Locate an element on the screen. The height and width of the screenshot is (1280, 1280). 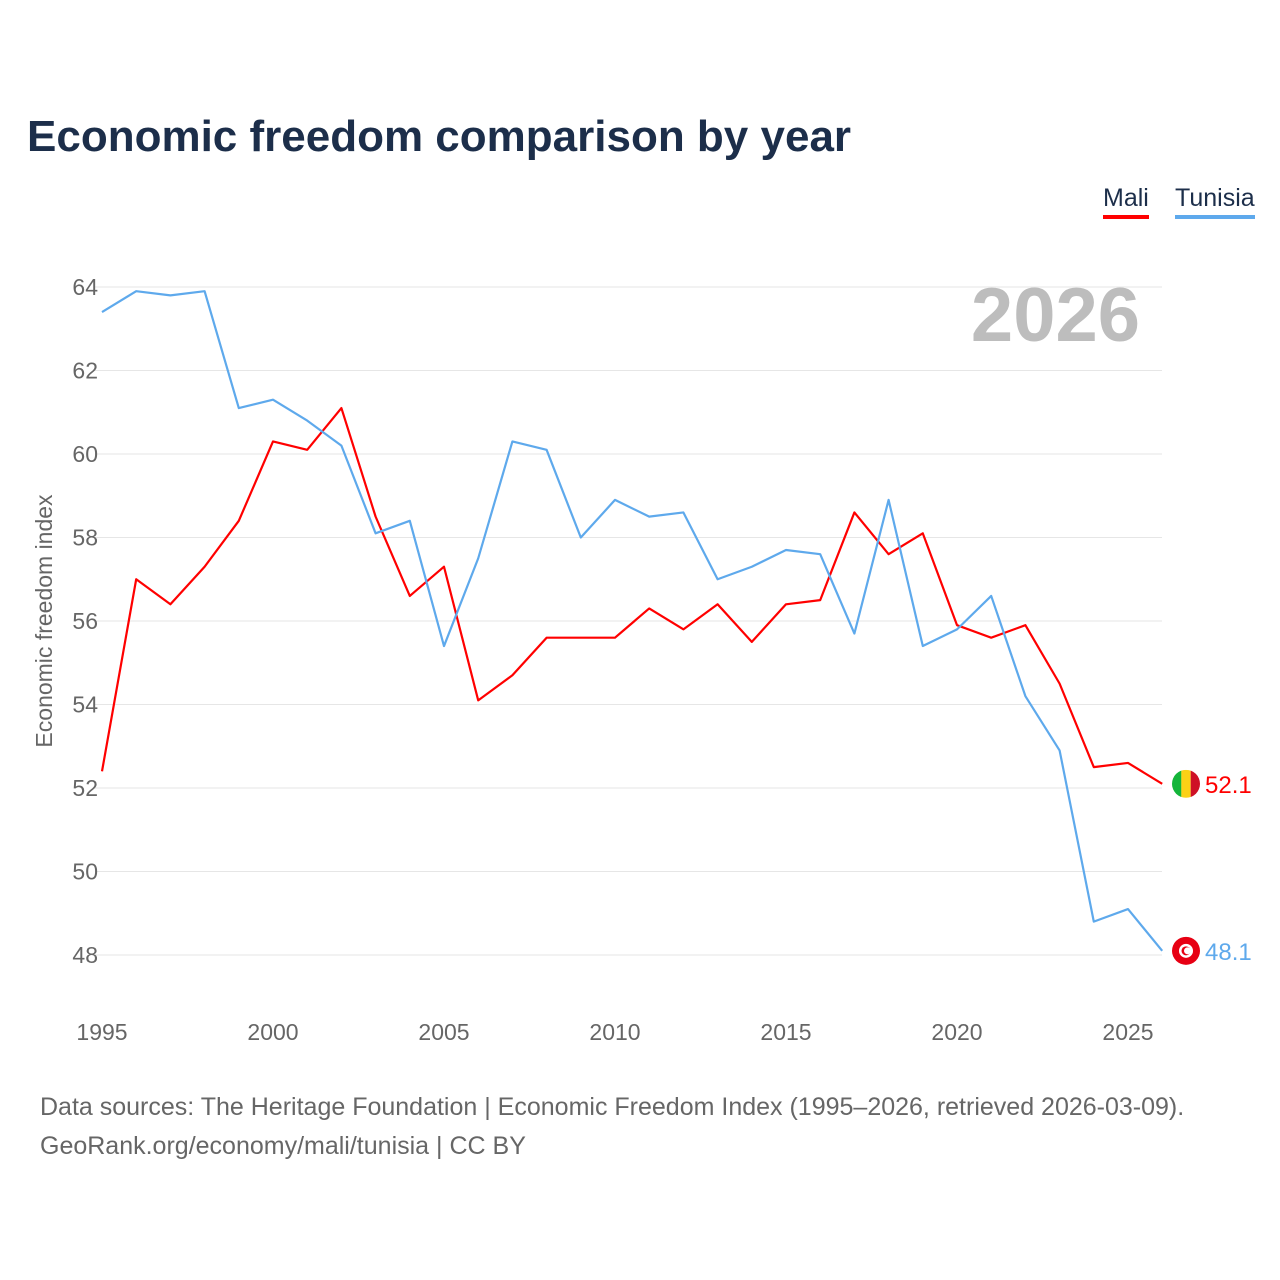
y-axis-label: Economic freedom index is located at coordinates (44, 621).